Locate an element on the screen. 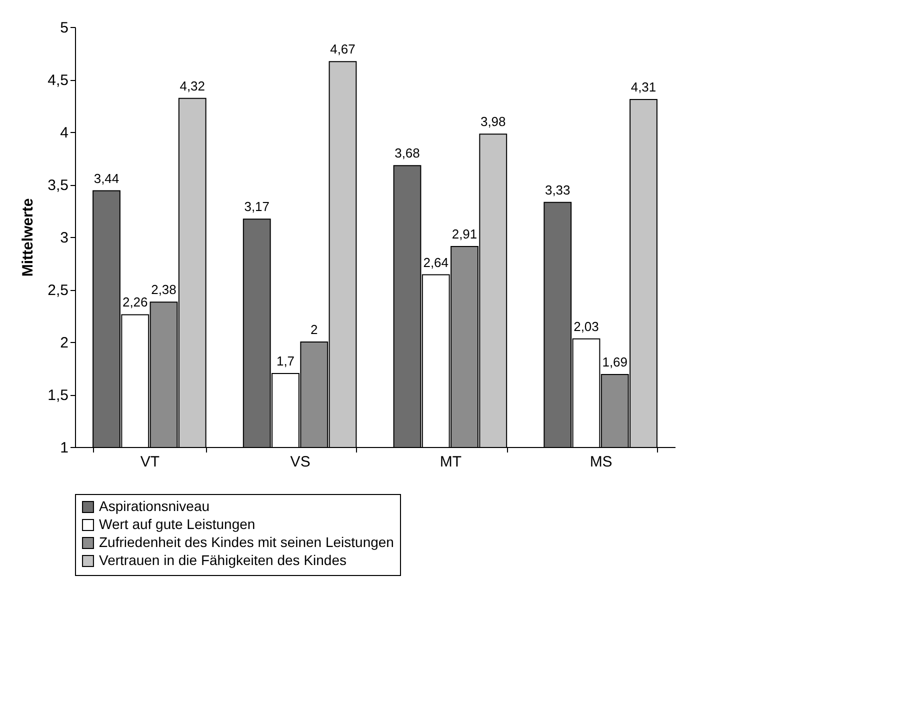 Image resolution: width=907 pixels, height=713 pixels. y-axis-title: Mittelwerte is located at coordinates (28, 237).